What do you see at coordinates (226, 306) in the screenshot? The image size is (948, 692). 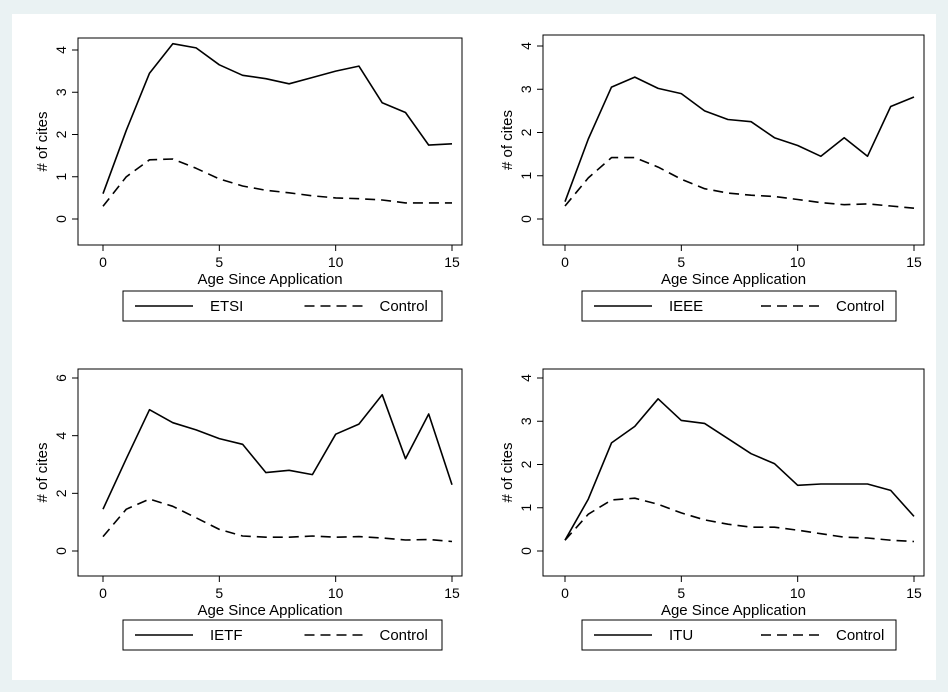 I see `legend-label-etsi: ETSI` at bounding box center [226, 306].